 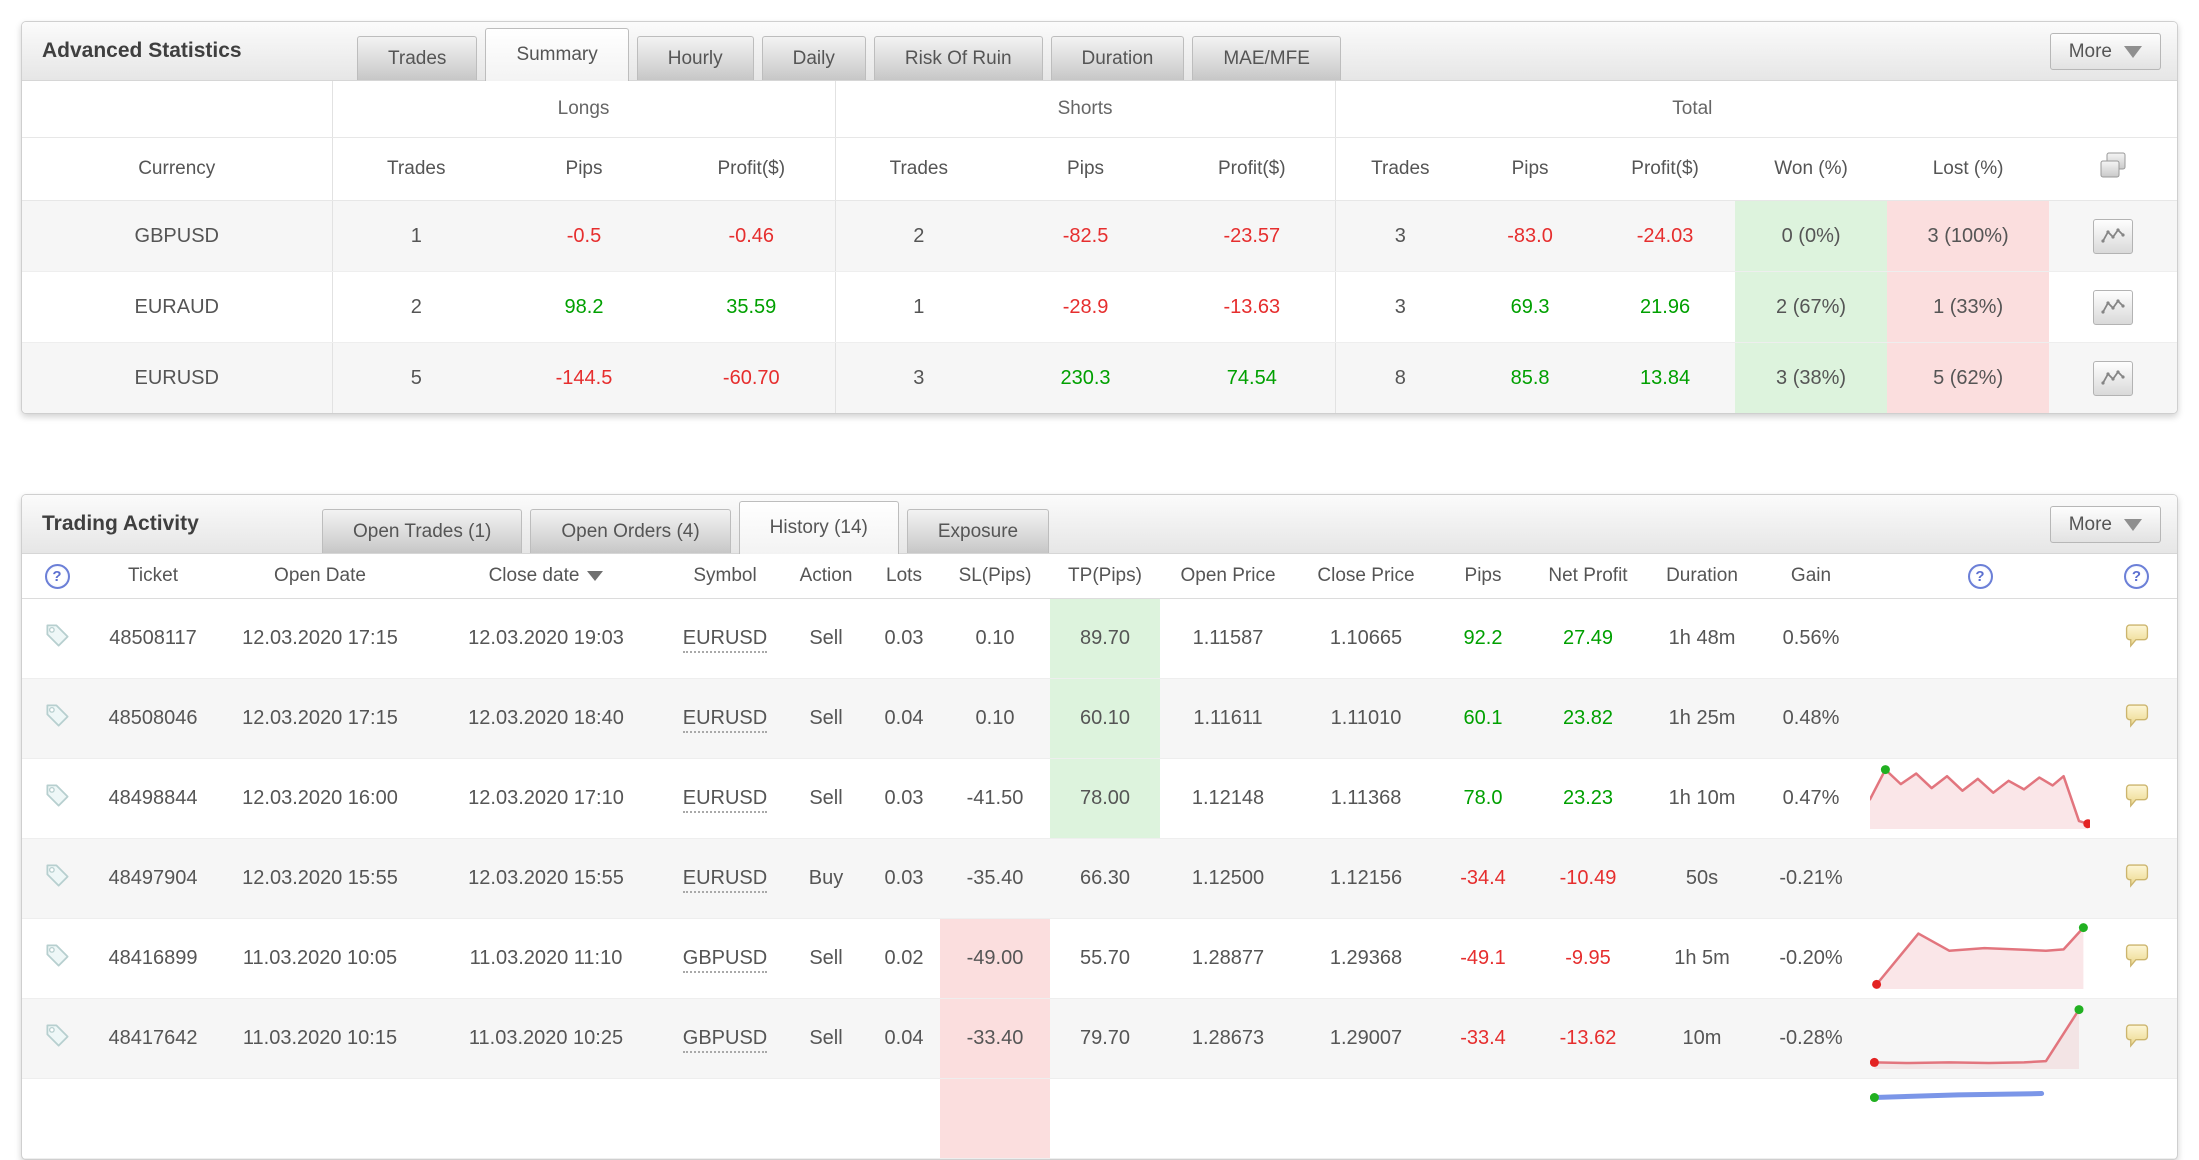 I want to click on tab-mae-mfe: MAE/MFE, so click(x=1266, y=58).